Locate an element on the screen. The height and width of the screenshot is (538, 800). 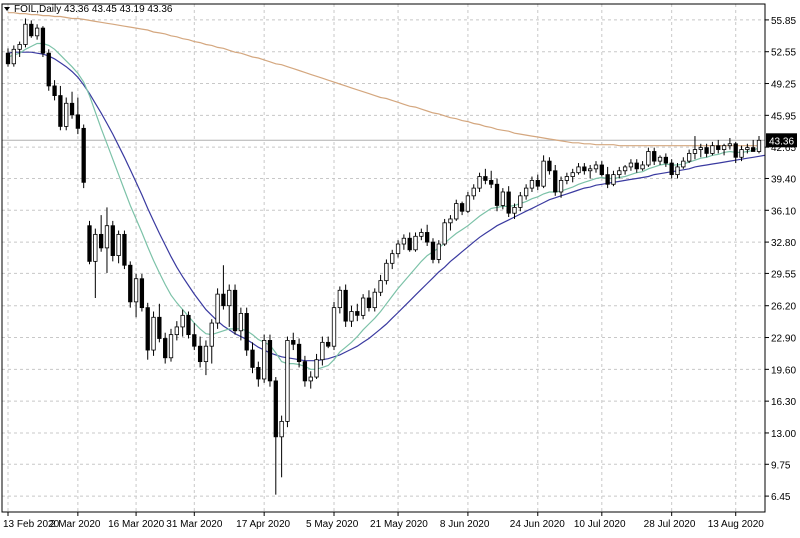
y-tick-label: 49.25 is located at coordinates (783, 85).